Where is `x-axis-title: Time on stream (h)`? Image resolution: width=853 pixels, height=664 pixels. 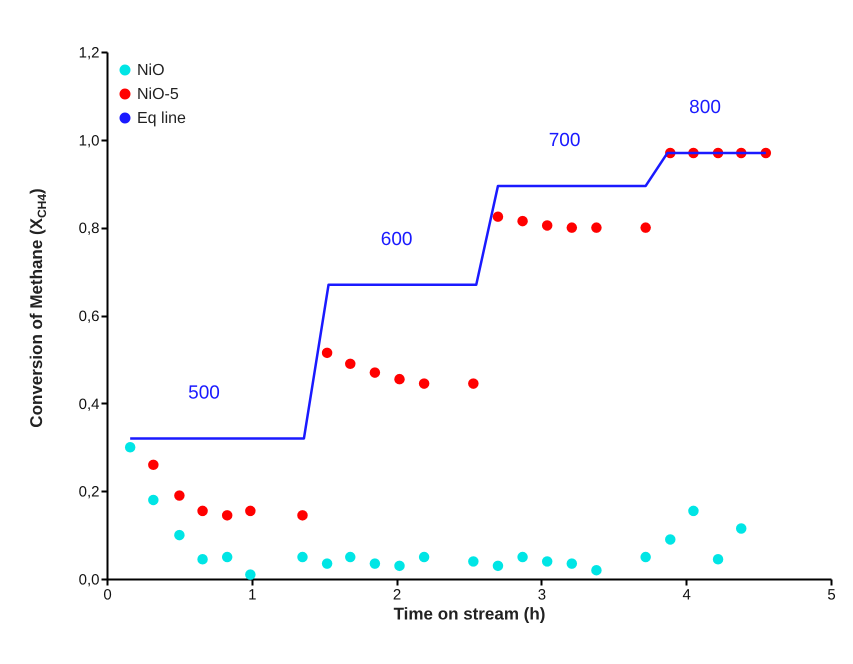 x-axis-title: Time on stream (h) is located at coordinates (470, 614).